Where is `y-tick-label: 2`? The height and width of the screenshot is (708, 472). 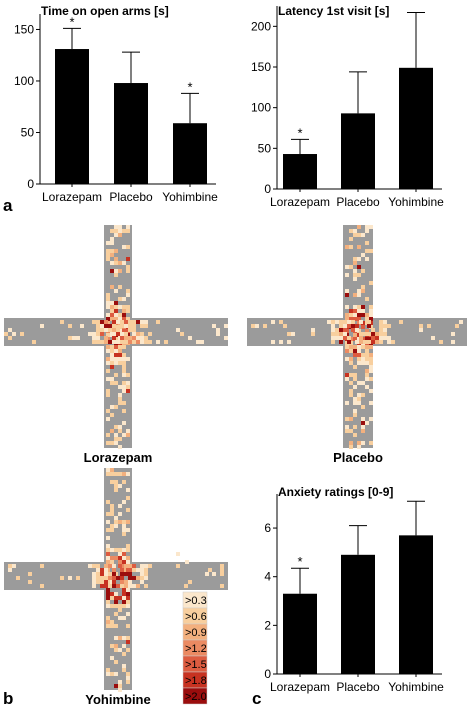
y-tick-label: 2 is located at coordinates (267, 625).